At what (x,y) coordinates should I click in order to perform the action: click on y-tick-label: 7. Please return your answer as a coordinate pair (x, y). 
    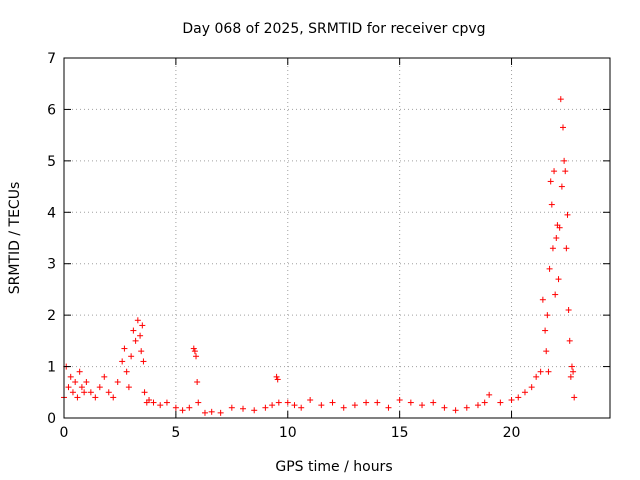
    Looking at the image, I should click on (51, 59).